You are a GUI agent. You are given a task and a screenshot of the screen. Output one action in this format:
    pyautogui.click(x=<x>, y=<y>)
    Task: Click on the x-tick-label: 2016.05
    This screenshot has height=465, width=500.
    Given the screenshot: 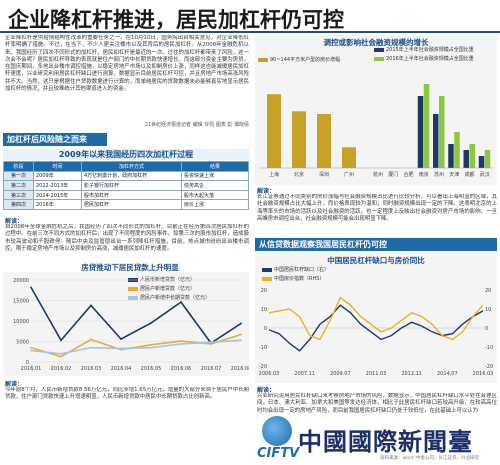 What is the action you would take?
    pyautogui.click(x=151, y=369)
    